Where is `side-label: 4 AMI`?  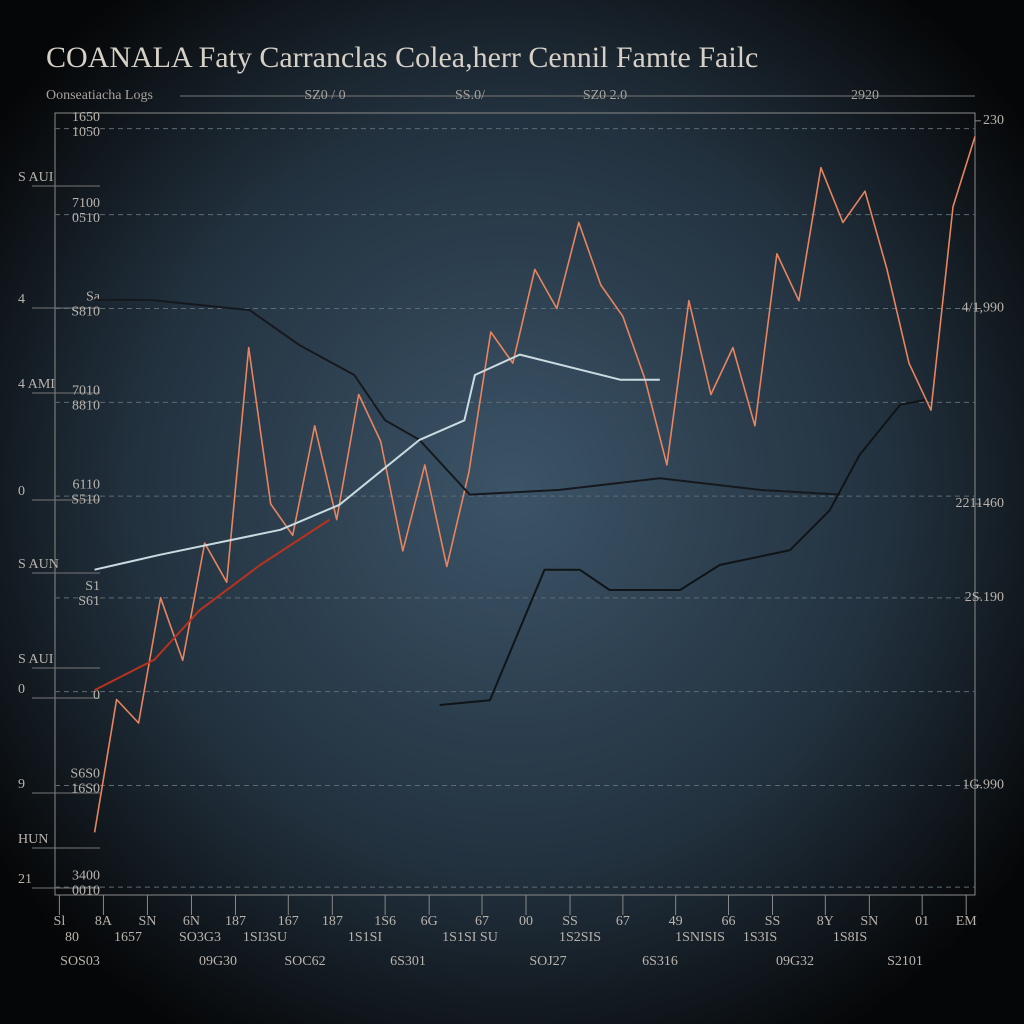 side-label: 4 AMI is located at coordinates (36, 384).